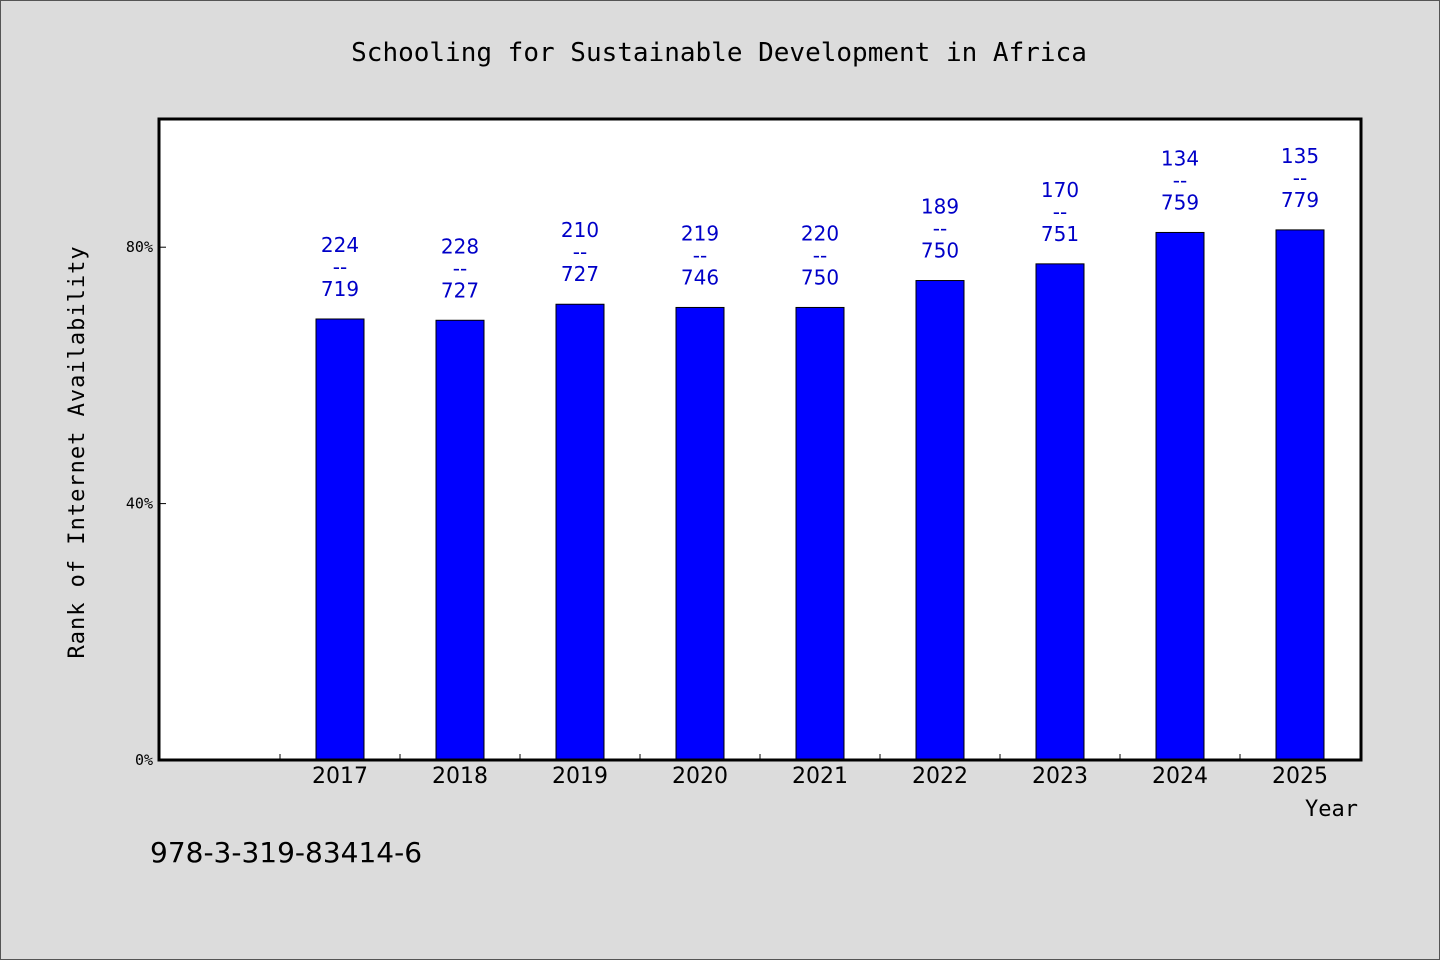 This screenshot has height=960, width=1440. Describe the element at coordinates (1300, 776) in the screenshot. I see `x-tick-label-2025: 2025` at that location.